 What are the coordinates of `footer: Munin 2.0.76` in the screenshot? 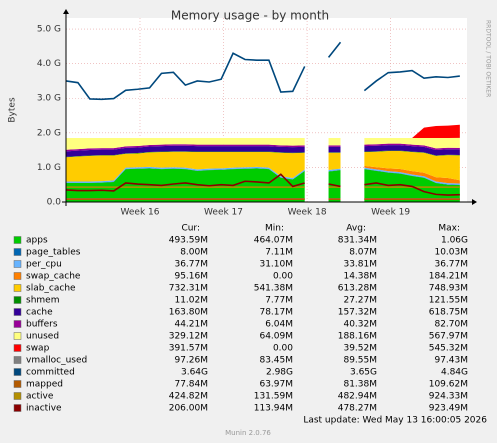 It's located at (248, 433).